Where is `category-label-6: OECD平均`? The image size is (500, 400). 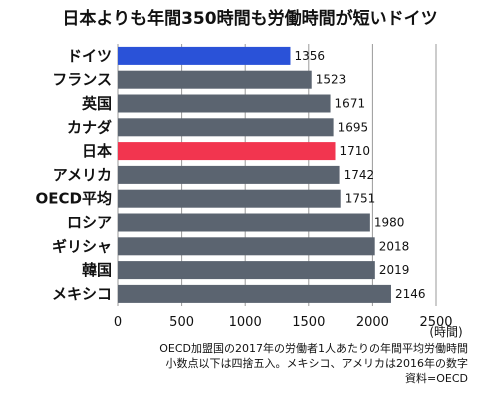 category-label-6: OECD平均 is located at coordinates (74, 199).